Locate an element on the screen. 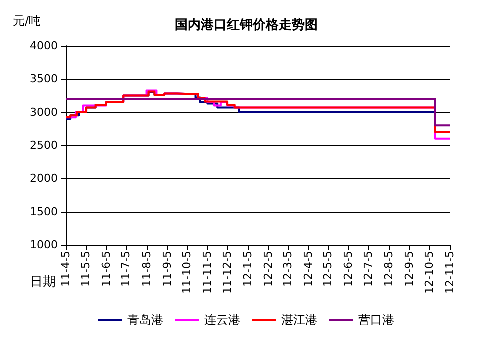 Image resolution: width=493 pixels, height=345 pixels. x-tick-label: 11-4-5 is located at coordinates (66, 269).